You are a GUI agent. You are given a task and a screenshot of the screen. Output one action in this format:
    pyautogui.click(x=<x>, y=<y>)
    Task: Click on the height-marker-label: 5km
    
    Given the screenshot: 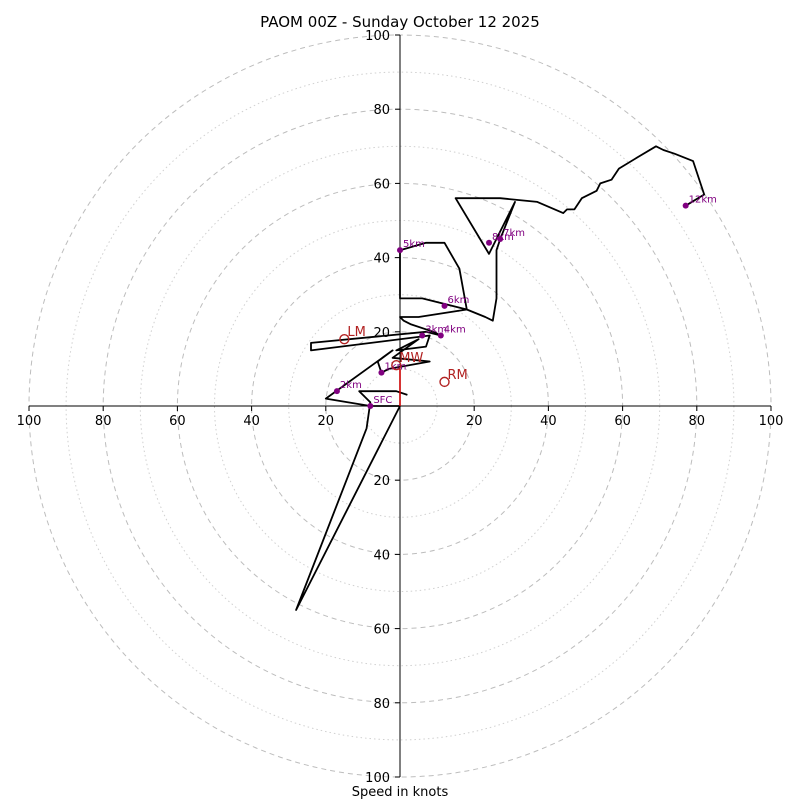 What is the action you would take?
    pyautogui.click(x=414, y=244)
    